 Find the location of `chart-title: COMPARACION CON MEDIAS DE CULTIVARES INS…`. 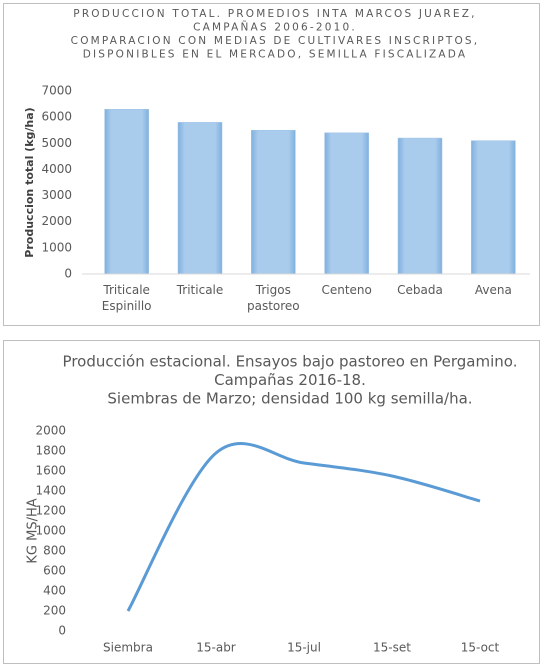

chart-title: COMPARACION CON MEDIAS DE CULTIVARES INS… is located at coordinates (275, 41).